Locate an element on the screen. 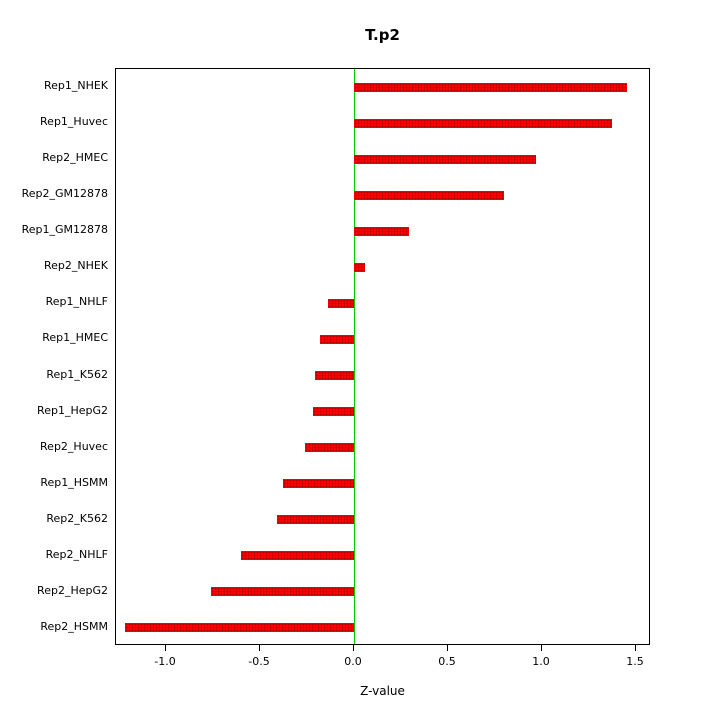 Image resolution: width=720 pixels, height=720 pixels. bar-Rep2_Huvec is located at coordinates (329, 447).